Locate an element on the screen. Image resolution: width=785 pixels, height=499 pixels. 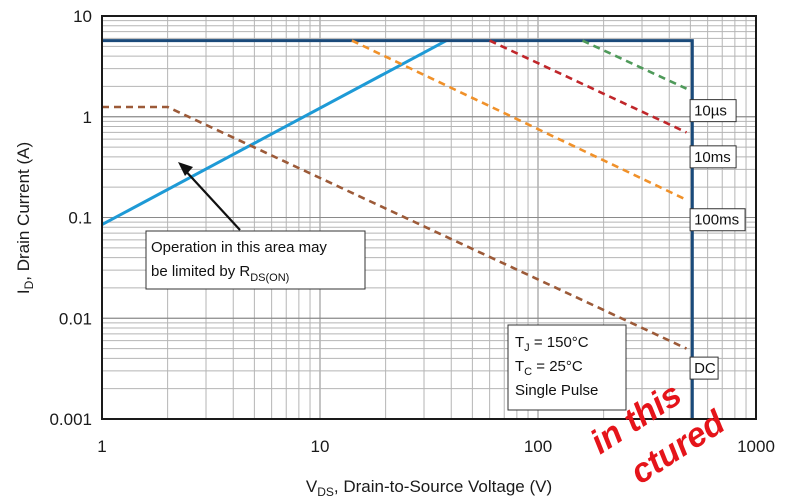
curve-label: 100ms is located at coordinates (716, 220).